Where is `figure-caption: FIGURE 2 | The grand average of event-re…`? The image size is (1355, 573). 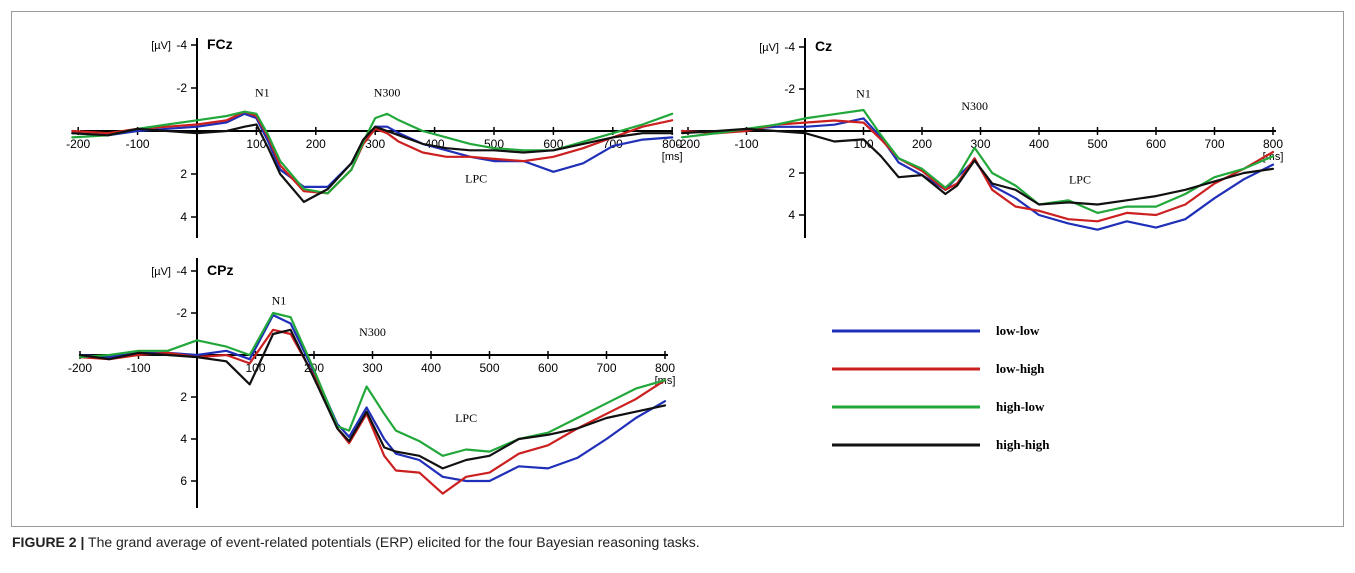
figure-caption: FIGURE 2 | The grand average of event-re… is located at coordinates (356, 542).